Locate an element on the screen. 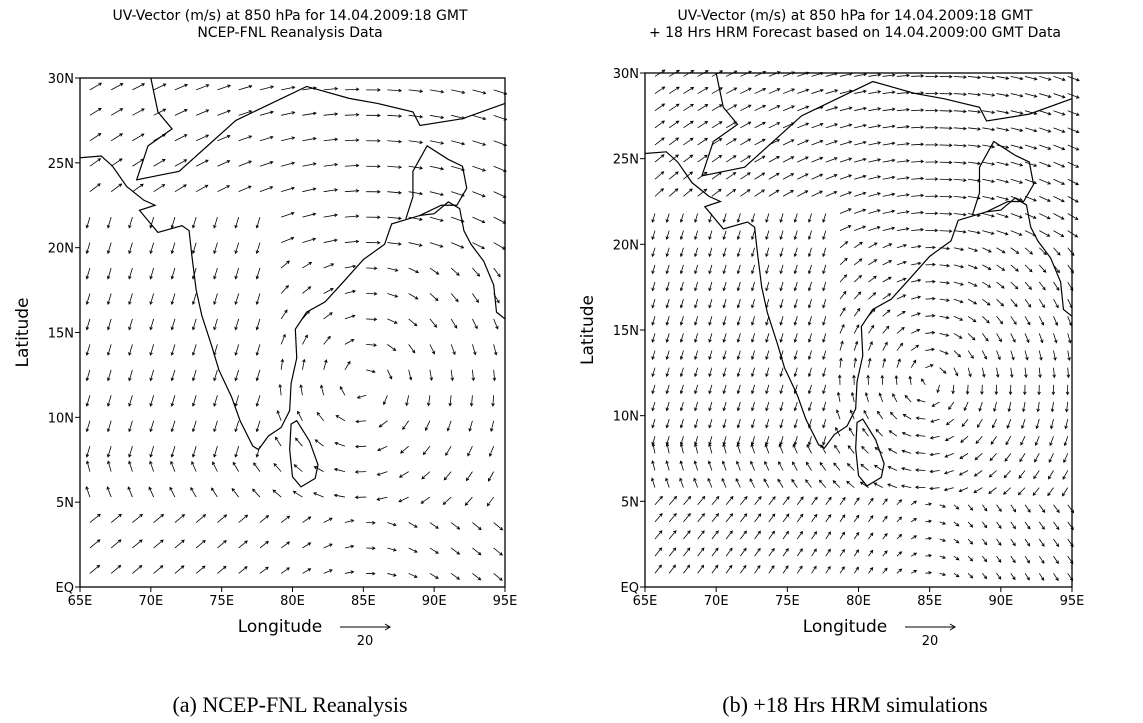 The height and width of the screenshot is (723, 1143). y-tick-label: 5N is located at coordinates (65, 503).